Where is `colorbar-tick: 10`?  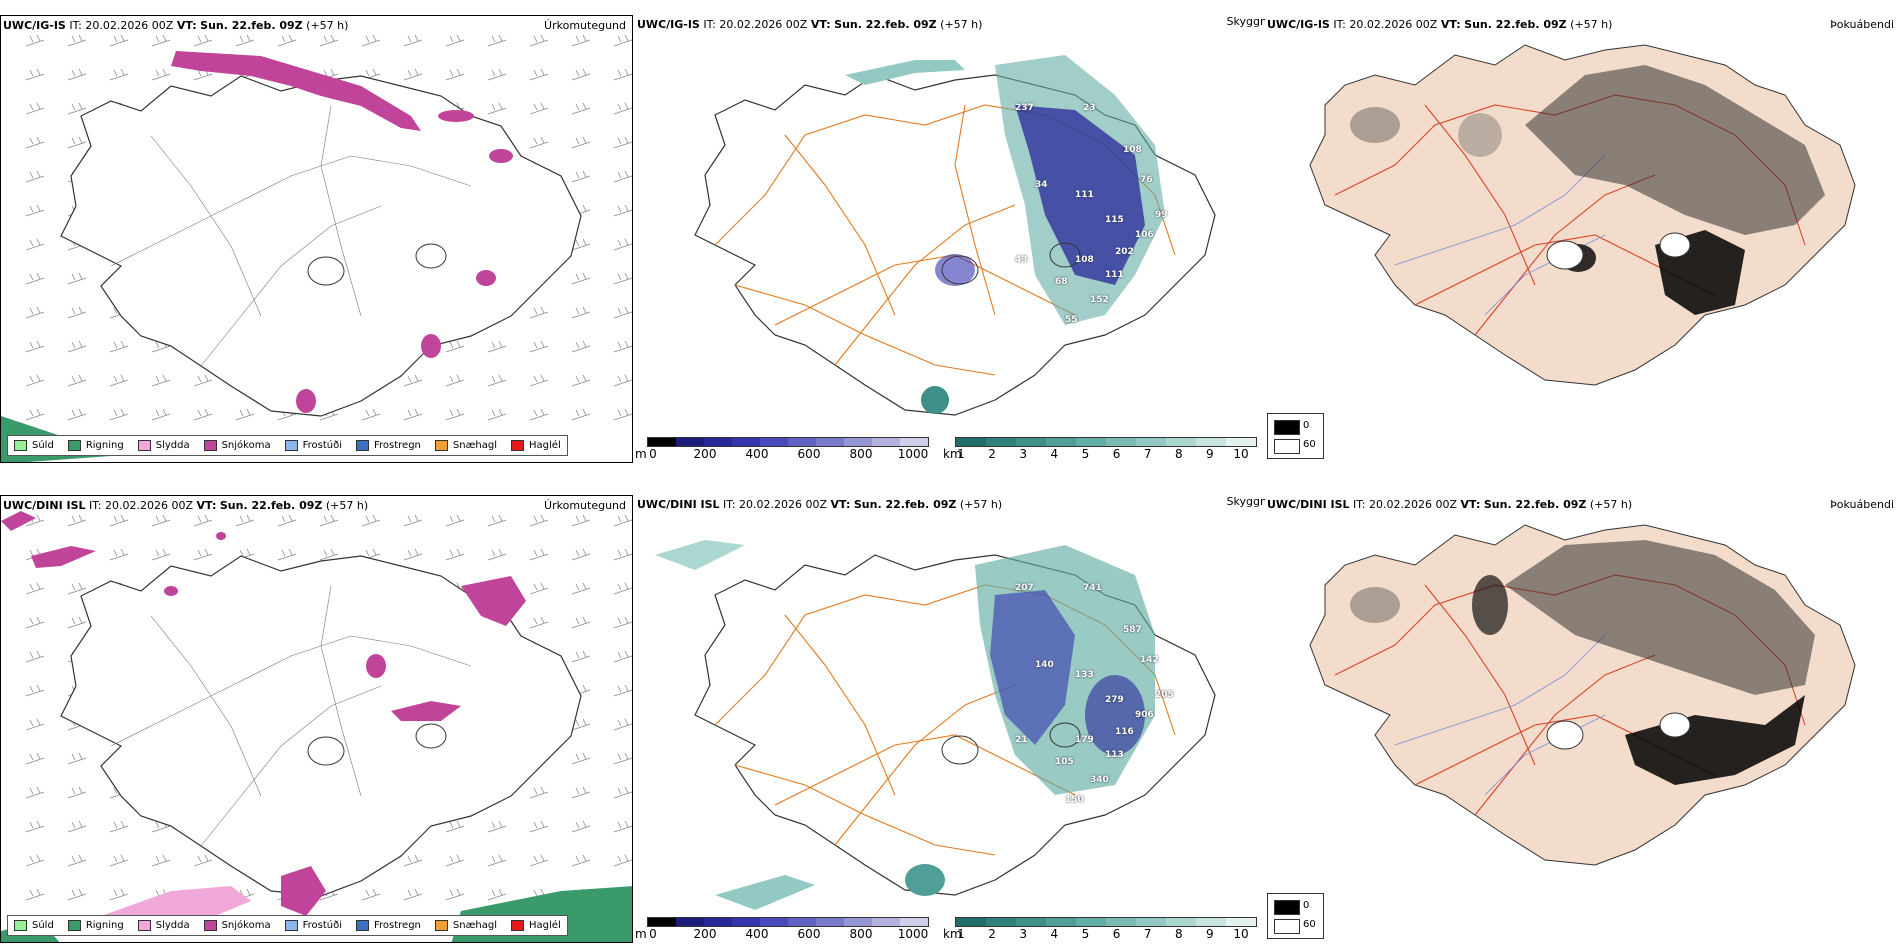
colorbar-tick: 10 is located at coordinates (1241, 934).